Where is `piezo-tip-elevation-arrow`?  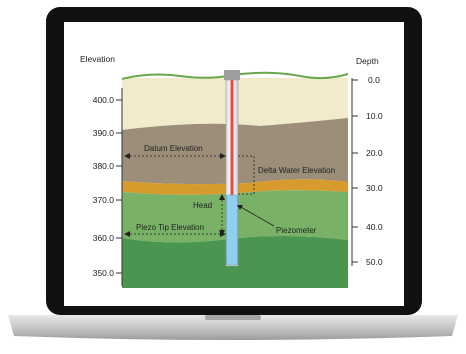 piezo-tip-elevation-arrow is located at coordinates (175, 234).